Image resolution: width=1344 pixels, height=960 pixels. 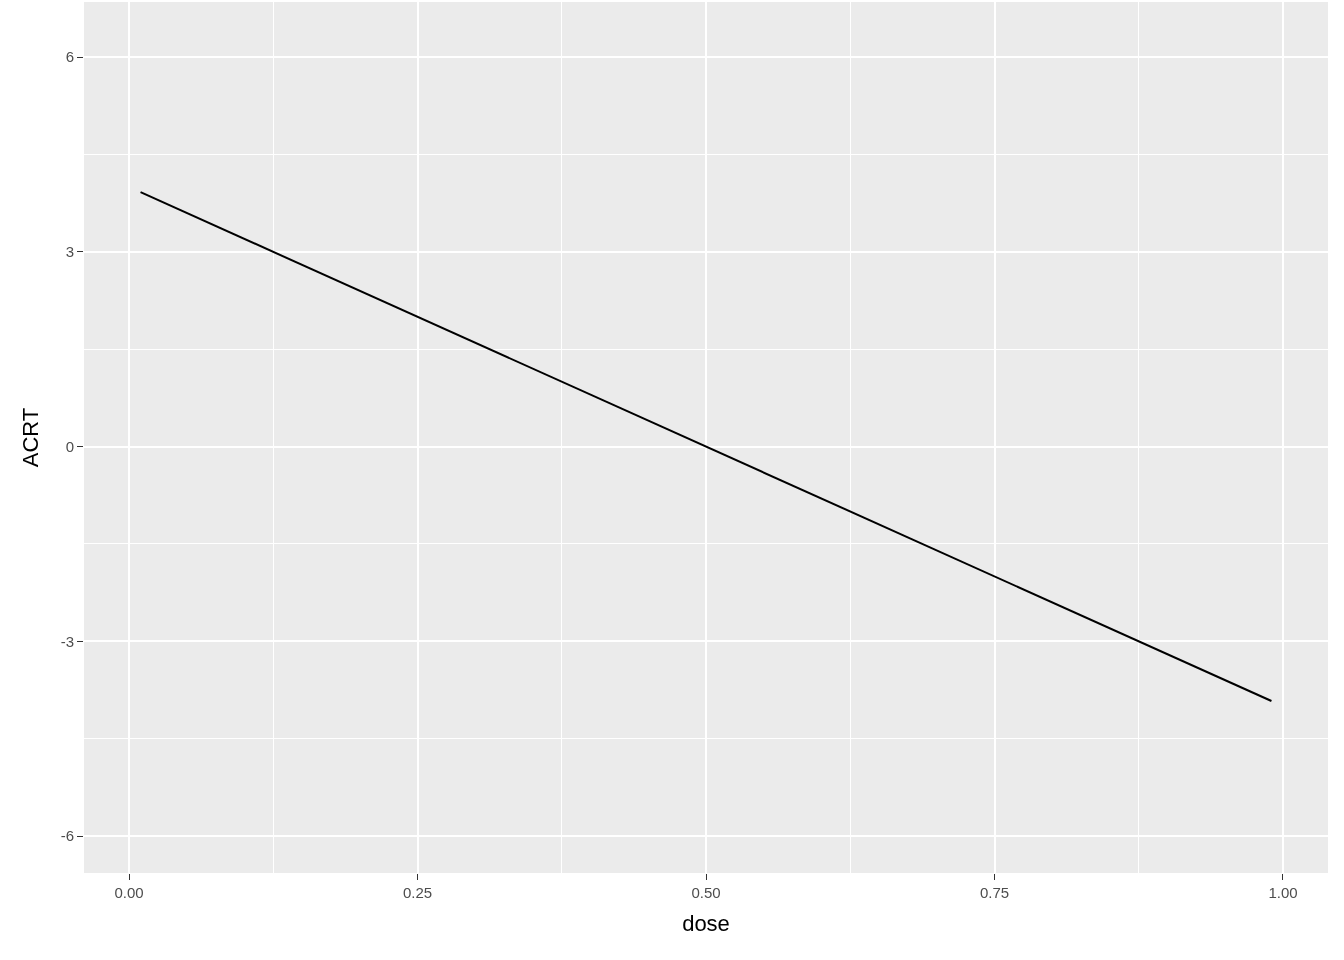 I want to click on x-tick-label: 1.00, so click(x=1283, y=892).